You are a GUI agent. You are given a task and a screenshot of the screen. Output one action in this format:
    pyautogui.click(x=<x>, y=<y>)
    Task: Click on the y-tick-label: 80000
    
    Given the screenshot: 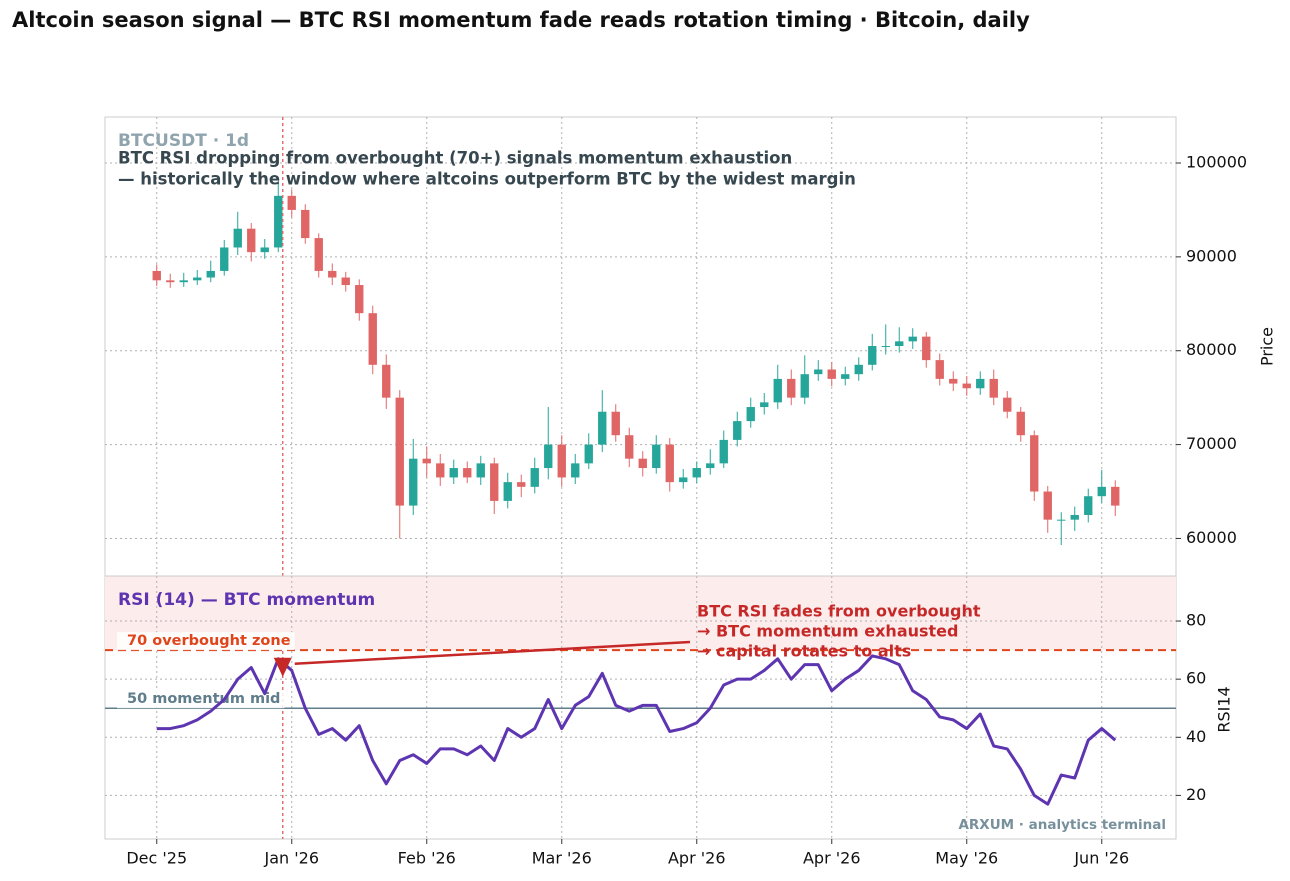 What is the action you would take?
    pyautogui.click(x=1211, y=349)
    